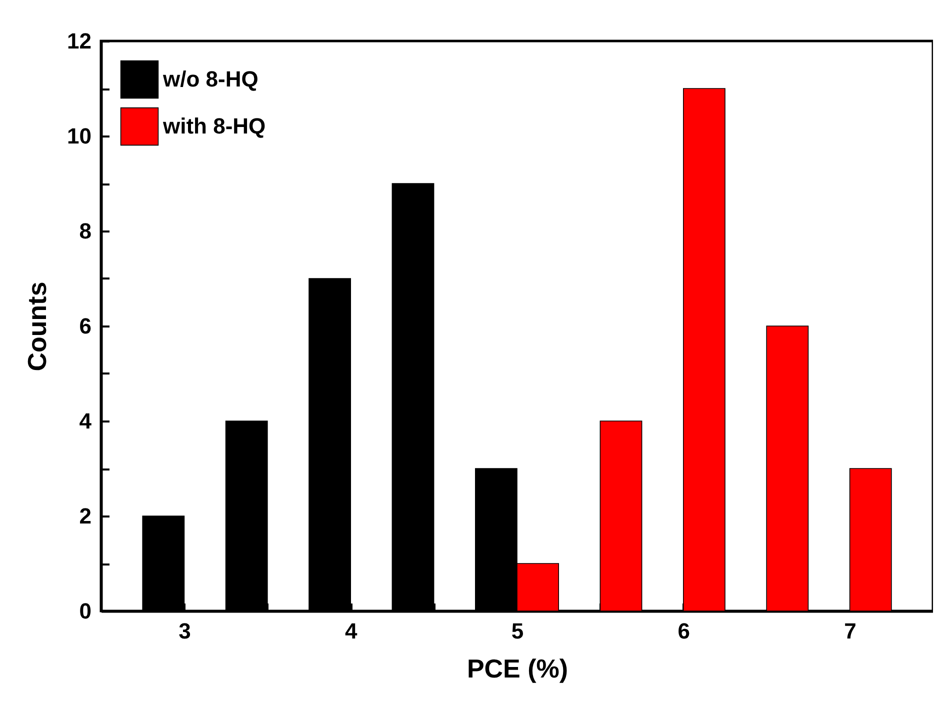  I want to click on y-tick-label: 4, so click(85, 421).